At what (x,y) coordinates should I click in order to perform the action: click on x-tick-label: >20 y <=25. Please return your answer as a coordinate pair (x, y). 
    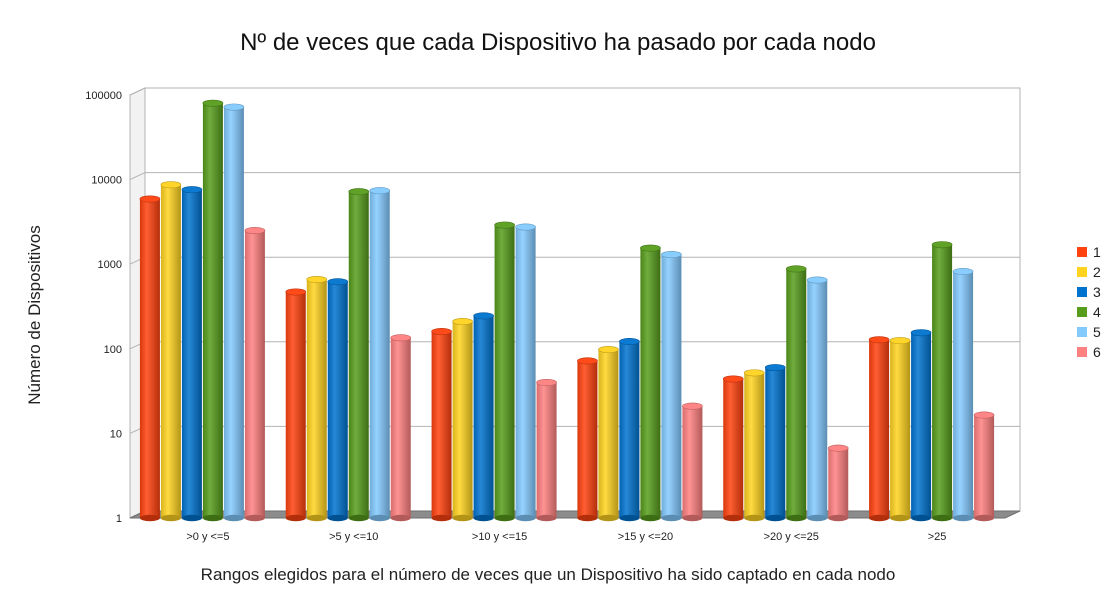
    Looking at the image, I should click on (791, 537).